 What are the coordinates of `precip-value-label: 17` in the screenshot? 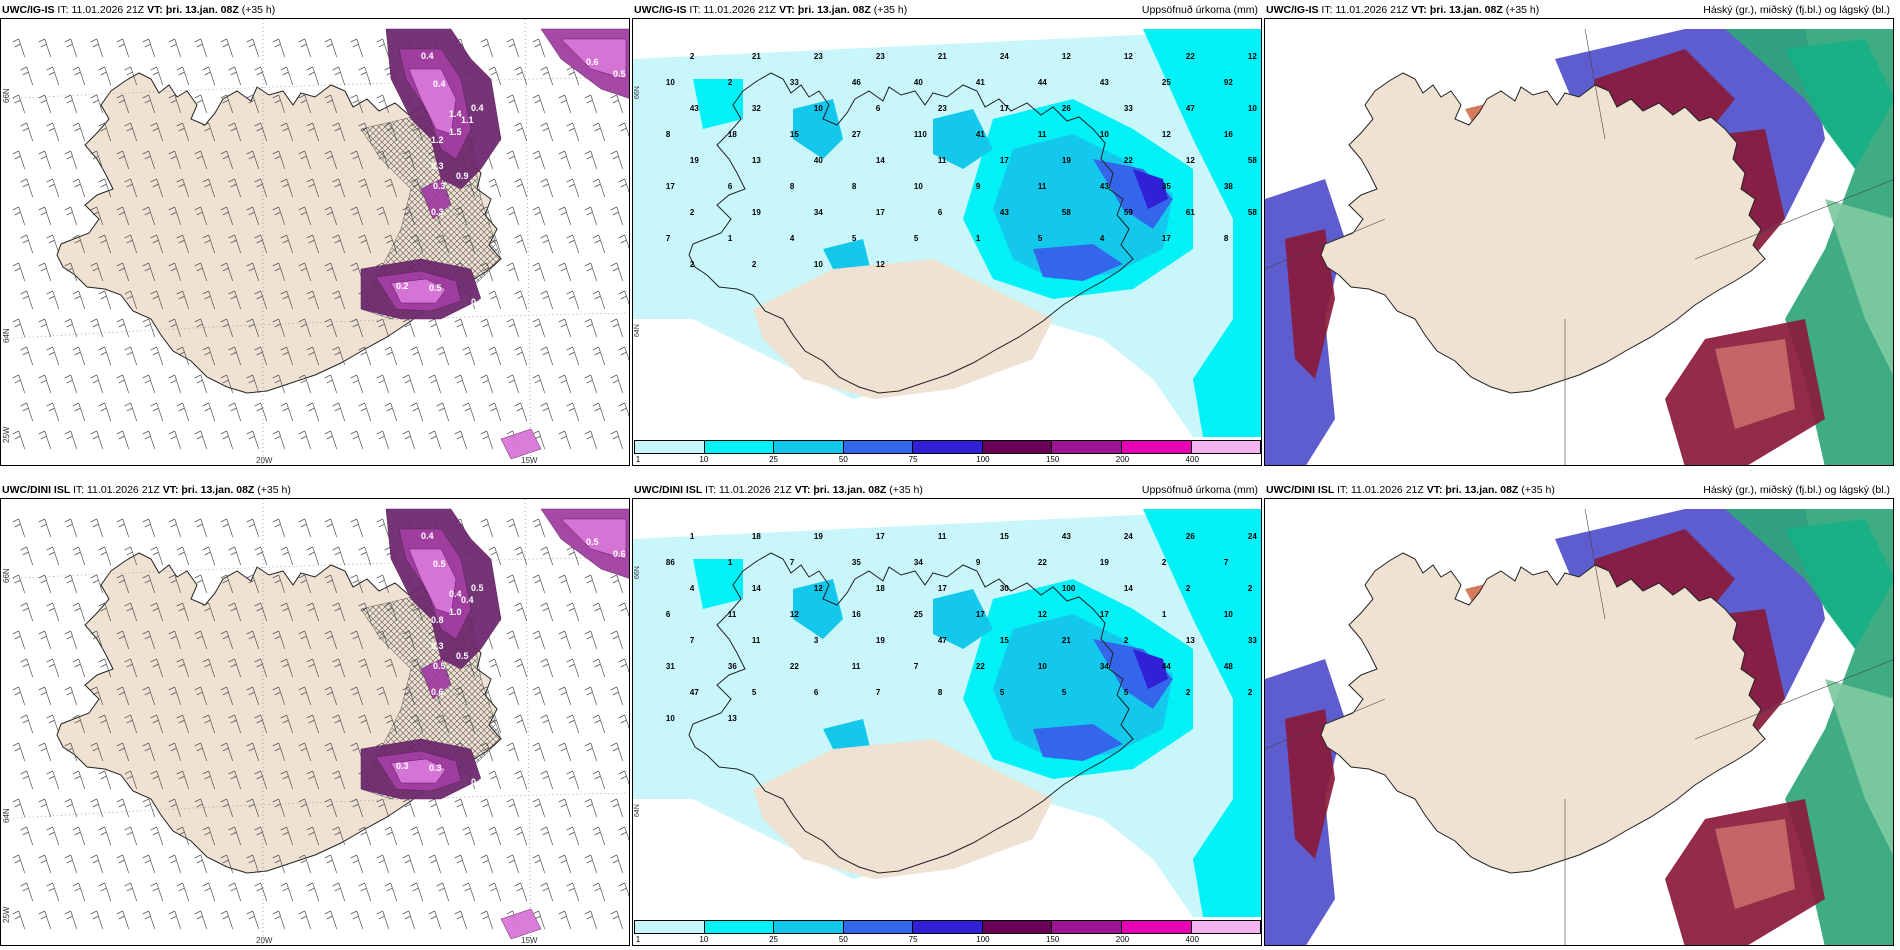 It's located at (1004, 160).